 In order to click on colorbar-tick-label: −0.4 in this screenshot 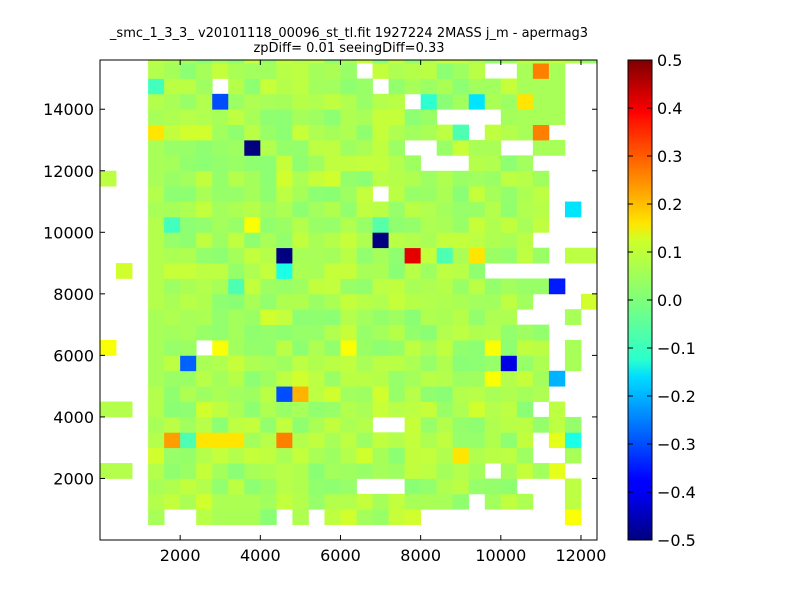, I will do `click(676, 492)`.